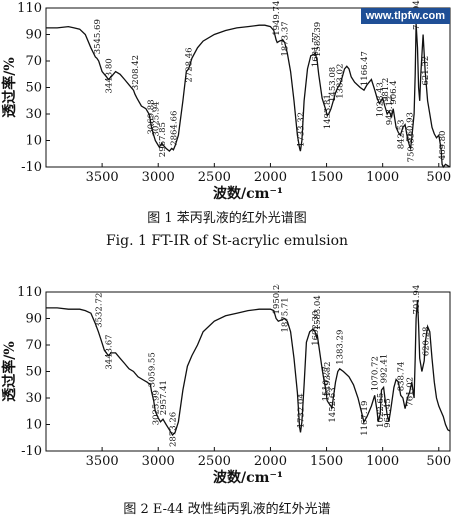  Describe the element at coordinates (99, 310) in the screenshot. I see `peak-label: 3532.72` at that location.